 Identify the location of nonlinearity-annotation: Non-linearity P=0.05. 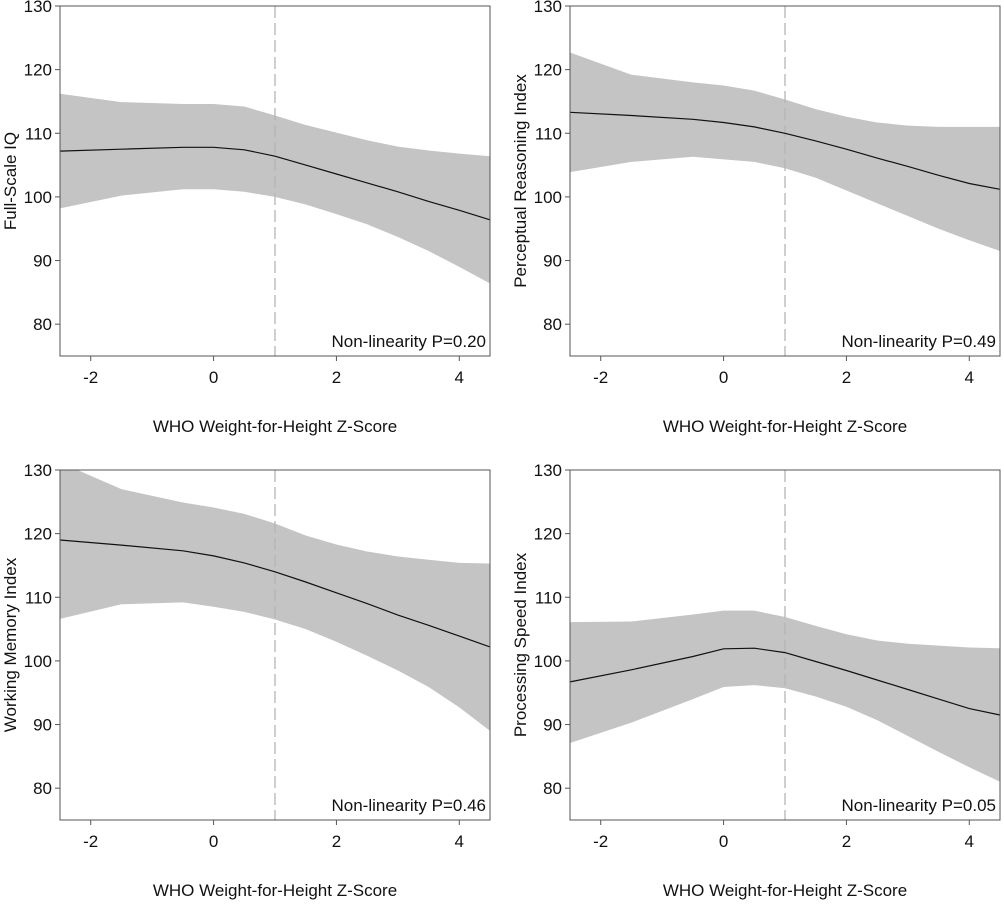
(918, 805).